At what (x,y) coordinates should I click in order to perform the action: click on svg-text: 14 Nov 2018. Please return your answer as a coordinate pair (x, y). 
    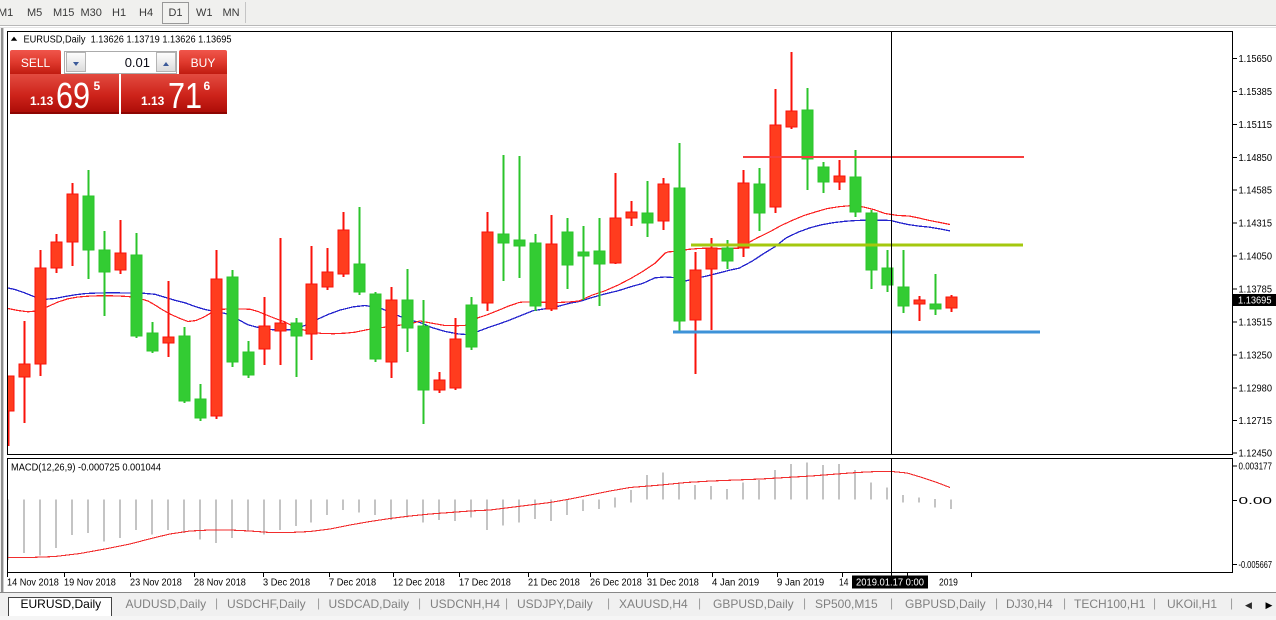
    Looking at the image, I should click on (33, 583).